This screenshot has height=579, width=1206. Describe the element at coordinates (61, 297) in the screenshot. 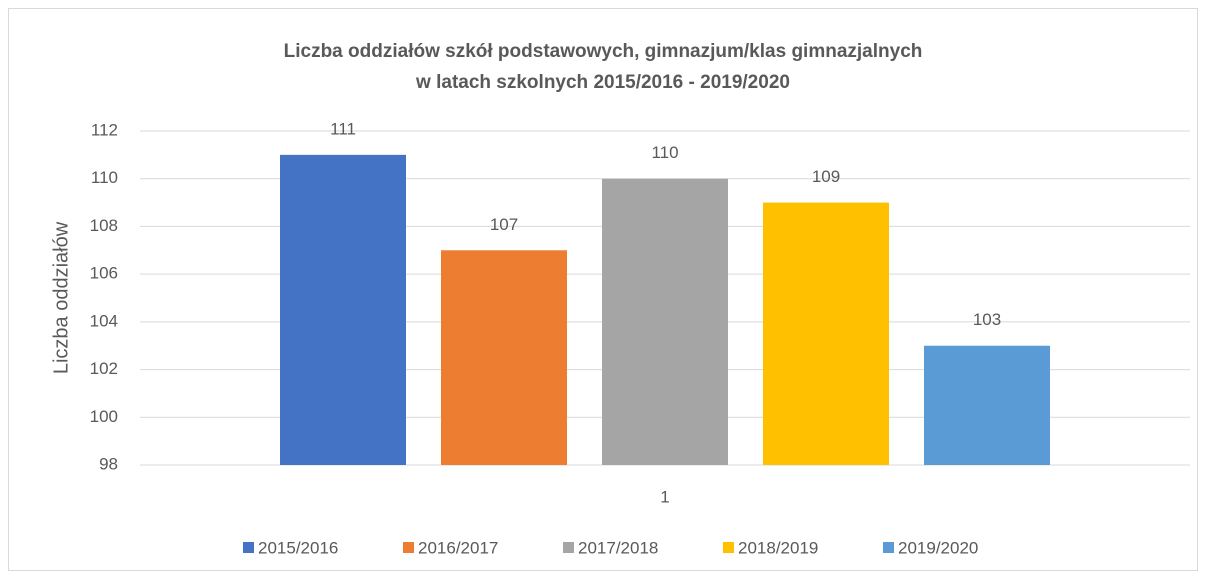

I see `y-axis-label: Liczba oddziałów` at that location.